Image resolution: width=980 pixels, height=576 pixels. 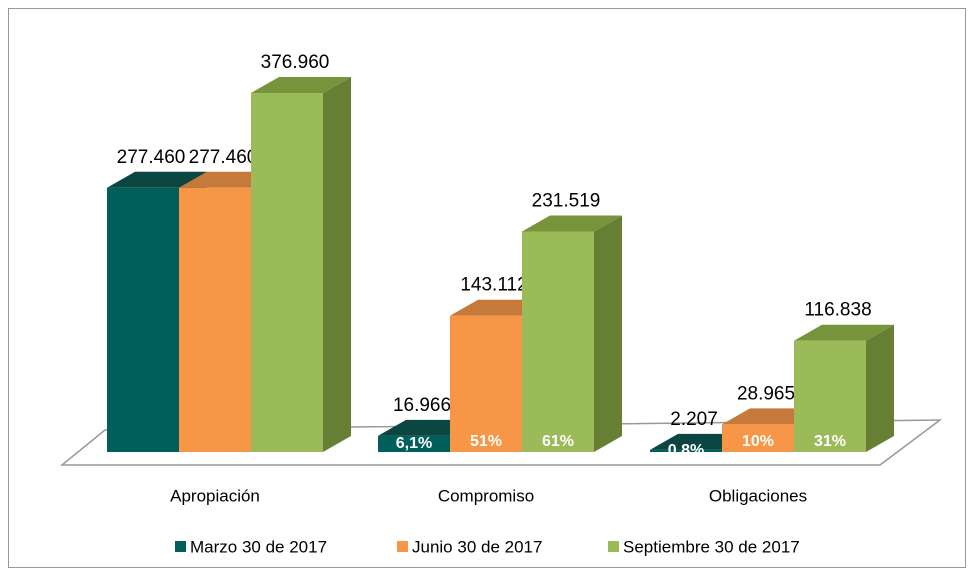 I want to click on x-tick-label: Apropiación, so click(x=215, y=495).